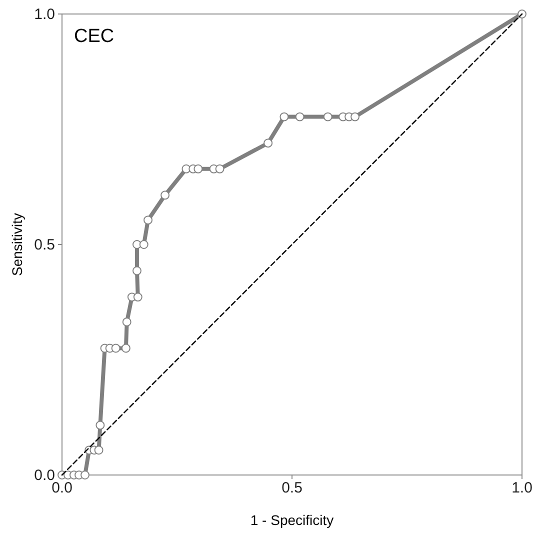 The height and width of the screenshot is (539, 547). I want to click on x-tick-label: 1.0, so click(522, 488).